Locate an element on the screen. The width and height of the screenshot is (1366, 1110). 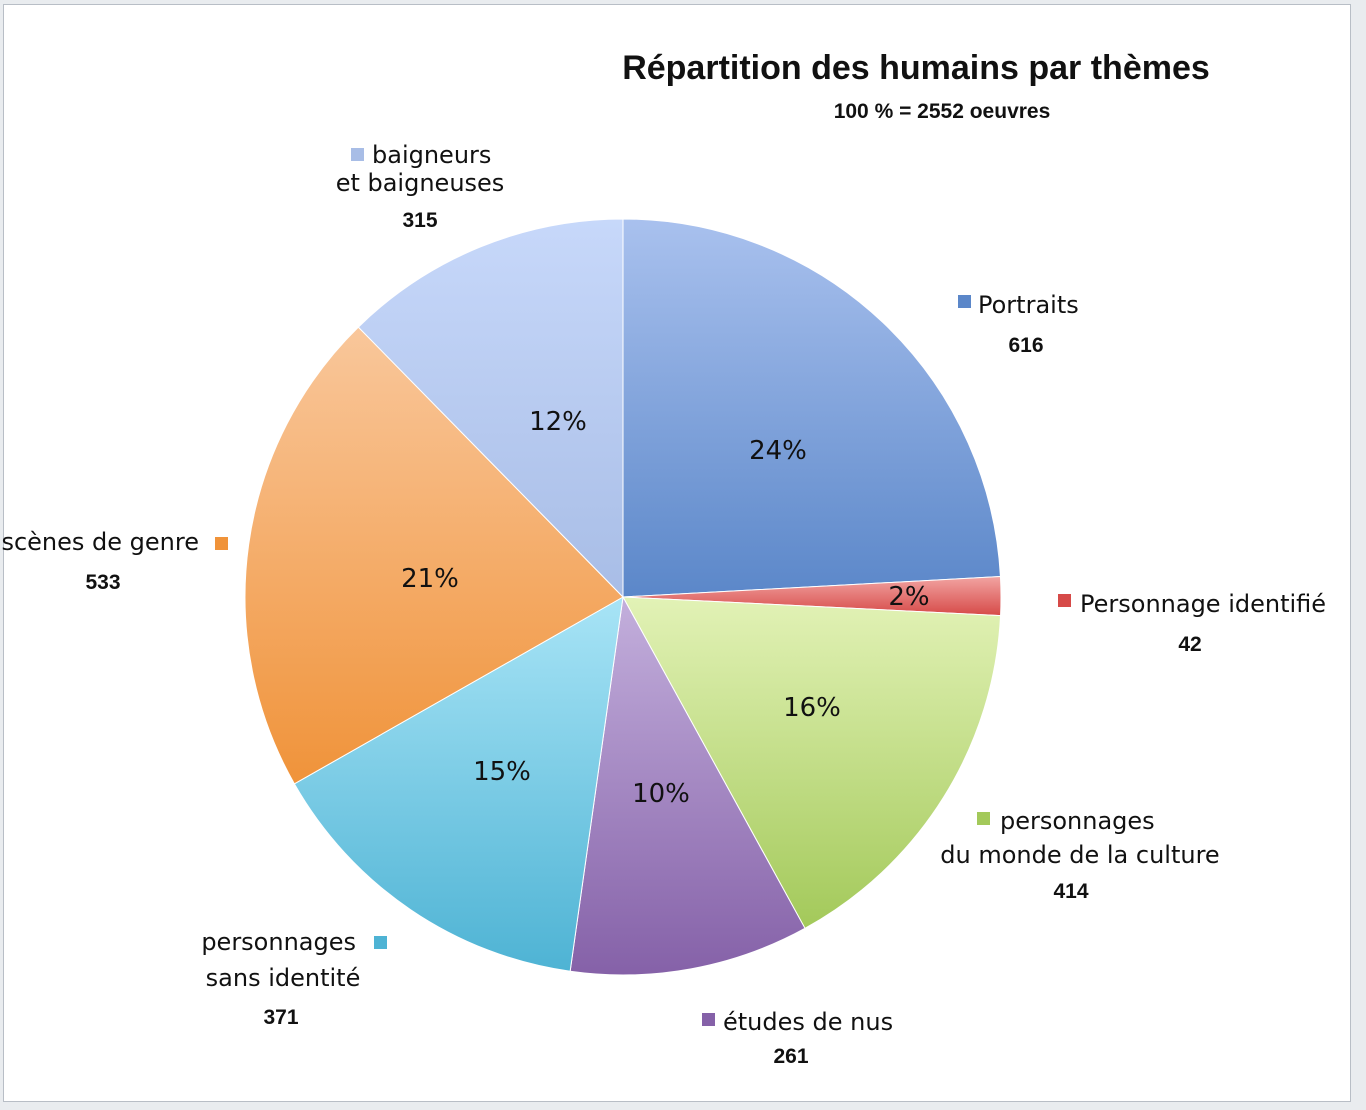
pie-slice-etudes-nus is located at coordinates (687, 785).